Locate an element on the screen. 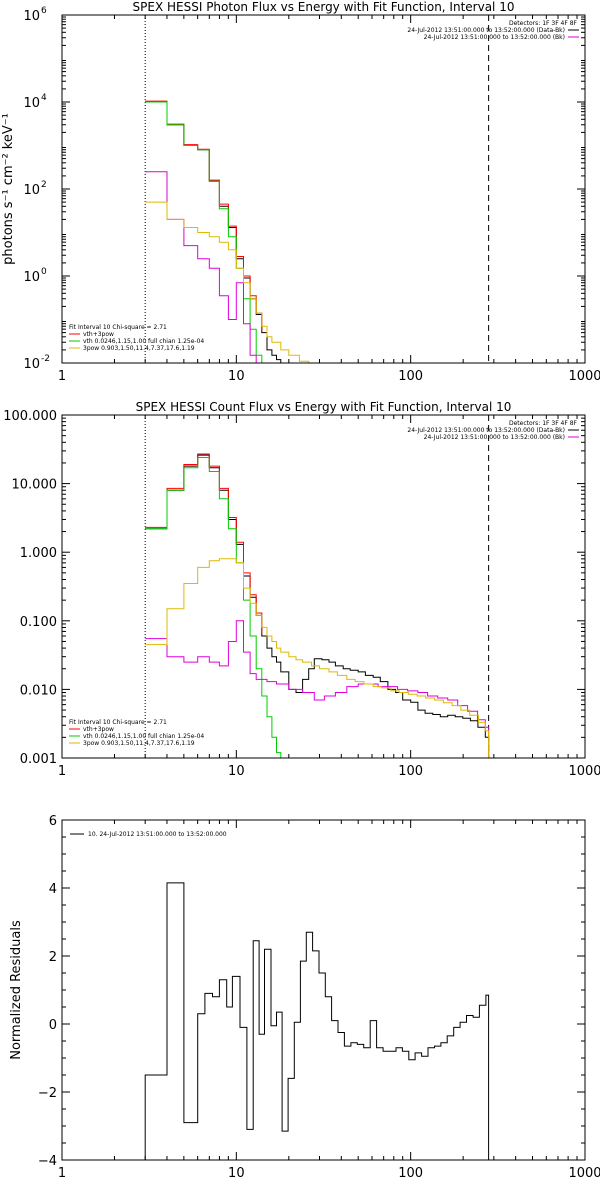 This screenshot has width=600, height=1200. y-axis-label: photons s⁻¹ cm⁻² keV⁻¹ is located at coordinates (8, 189).